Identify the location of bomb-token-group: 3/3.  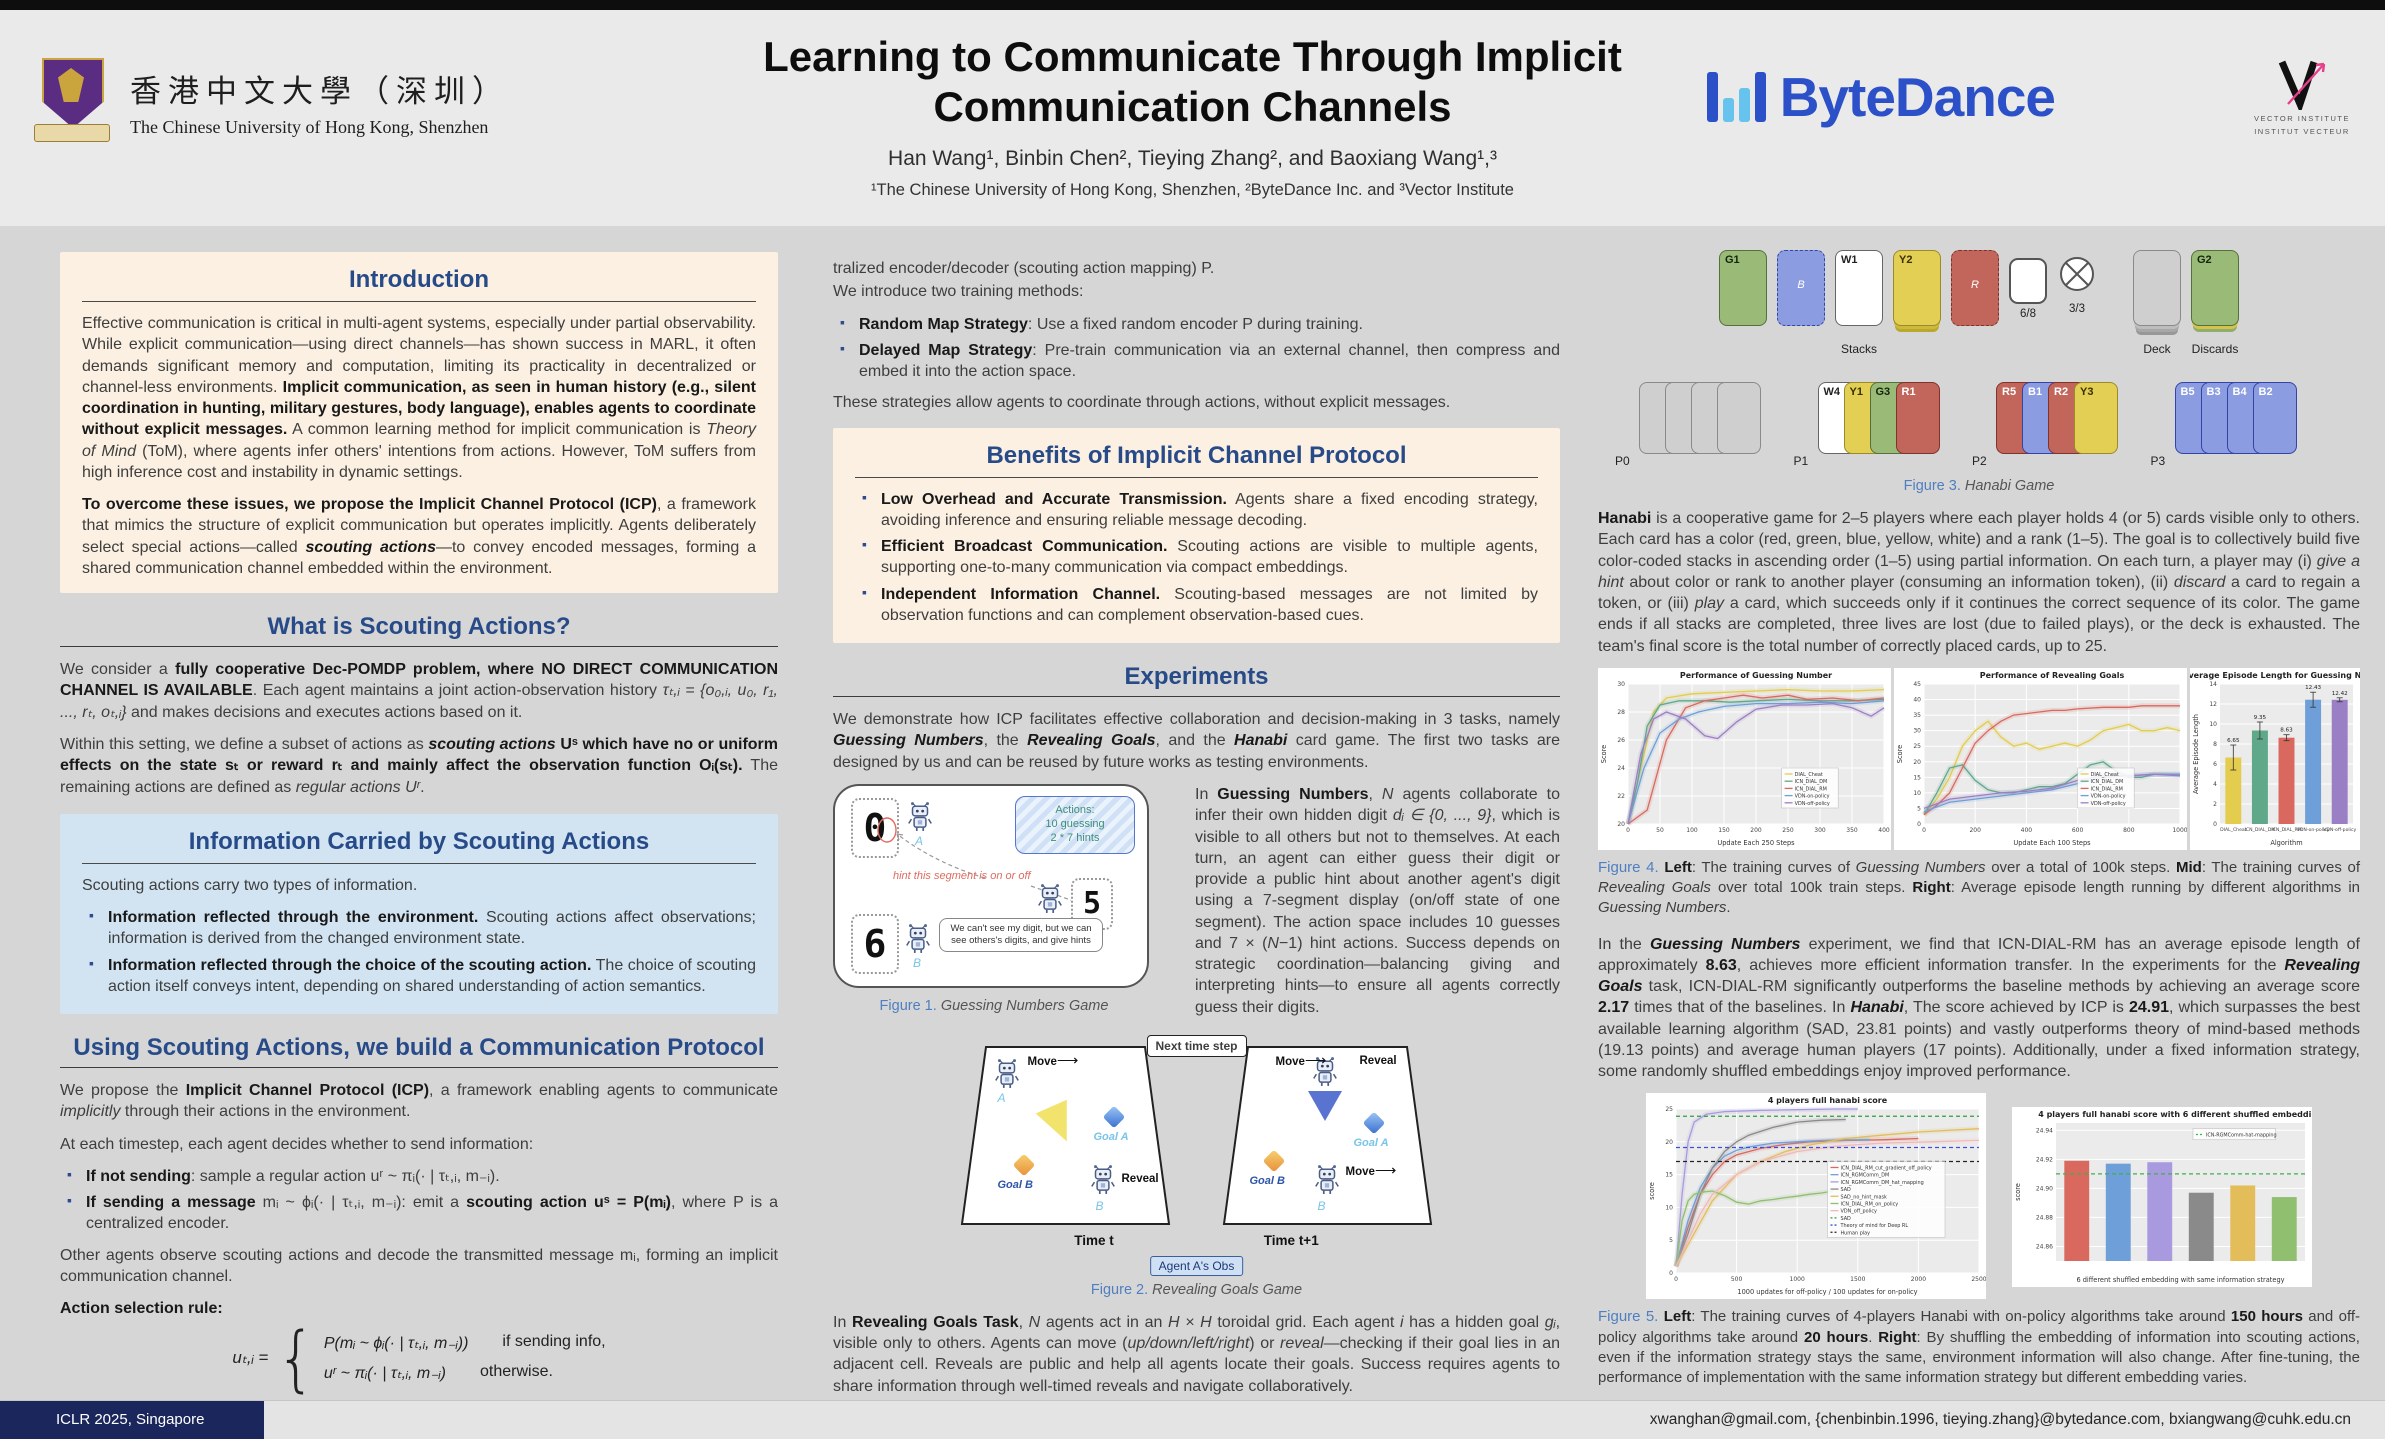
(2077, 282).